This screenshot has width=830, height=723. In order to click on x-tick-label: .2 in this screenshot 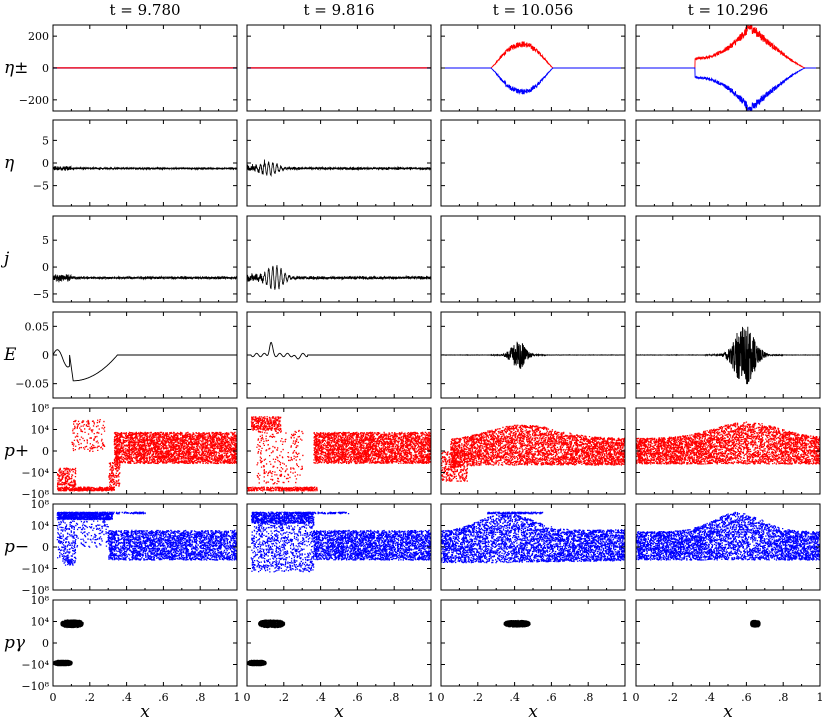, I will do `click(673, 697)`.